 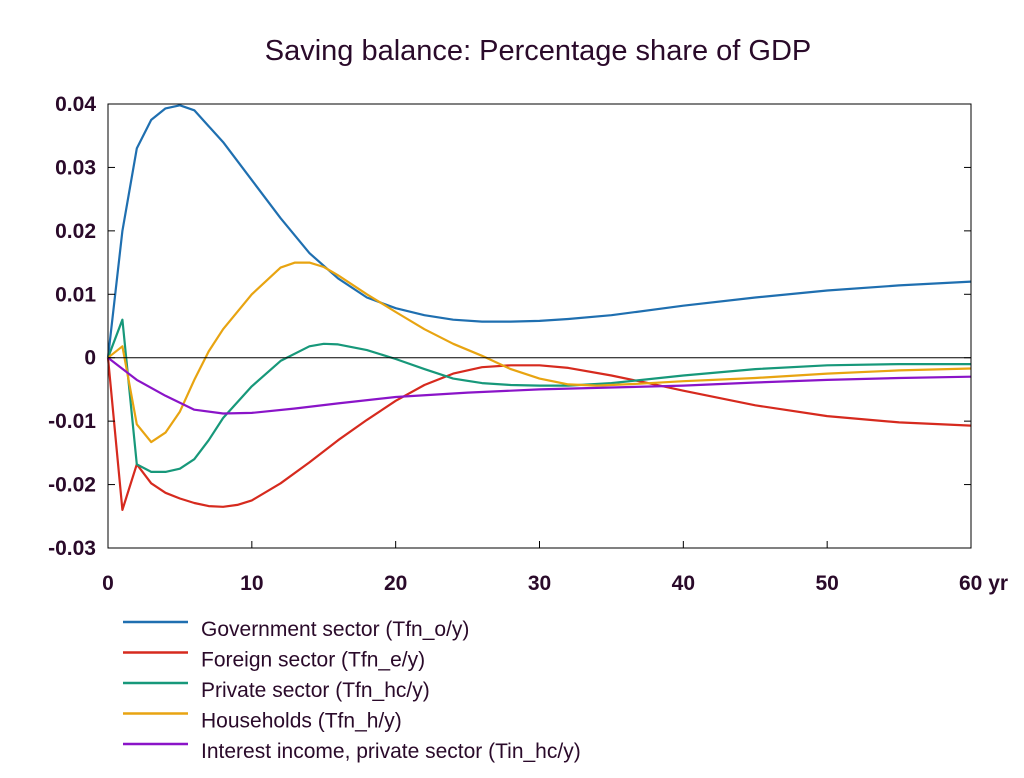 What do you see at coordinates (75, 294) in the screenshot?
I see `y-tick-label: 0.01` at bounding box center [75, 294].